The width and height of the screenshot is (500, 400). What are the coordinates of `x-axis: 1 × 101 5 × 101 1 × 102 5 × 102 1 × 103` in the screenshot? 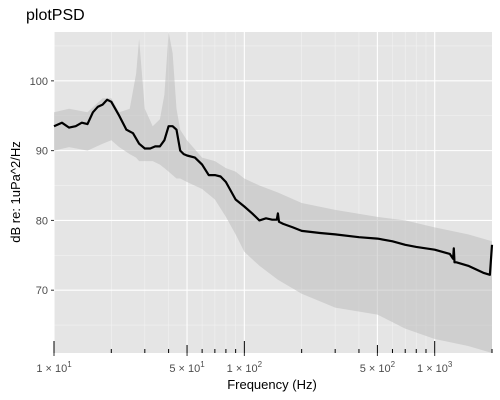 It's located at (244, 364).